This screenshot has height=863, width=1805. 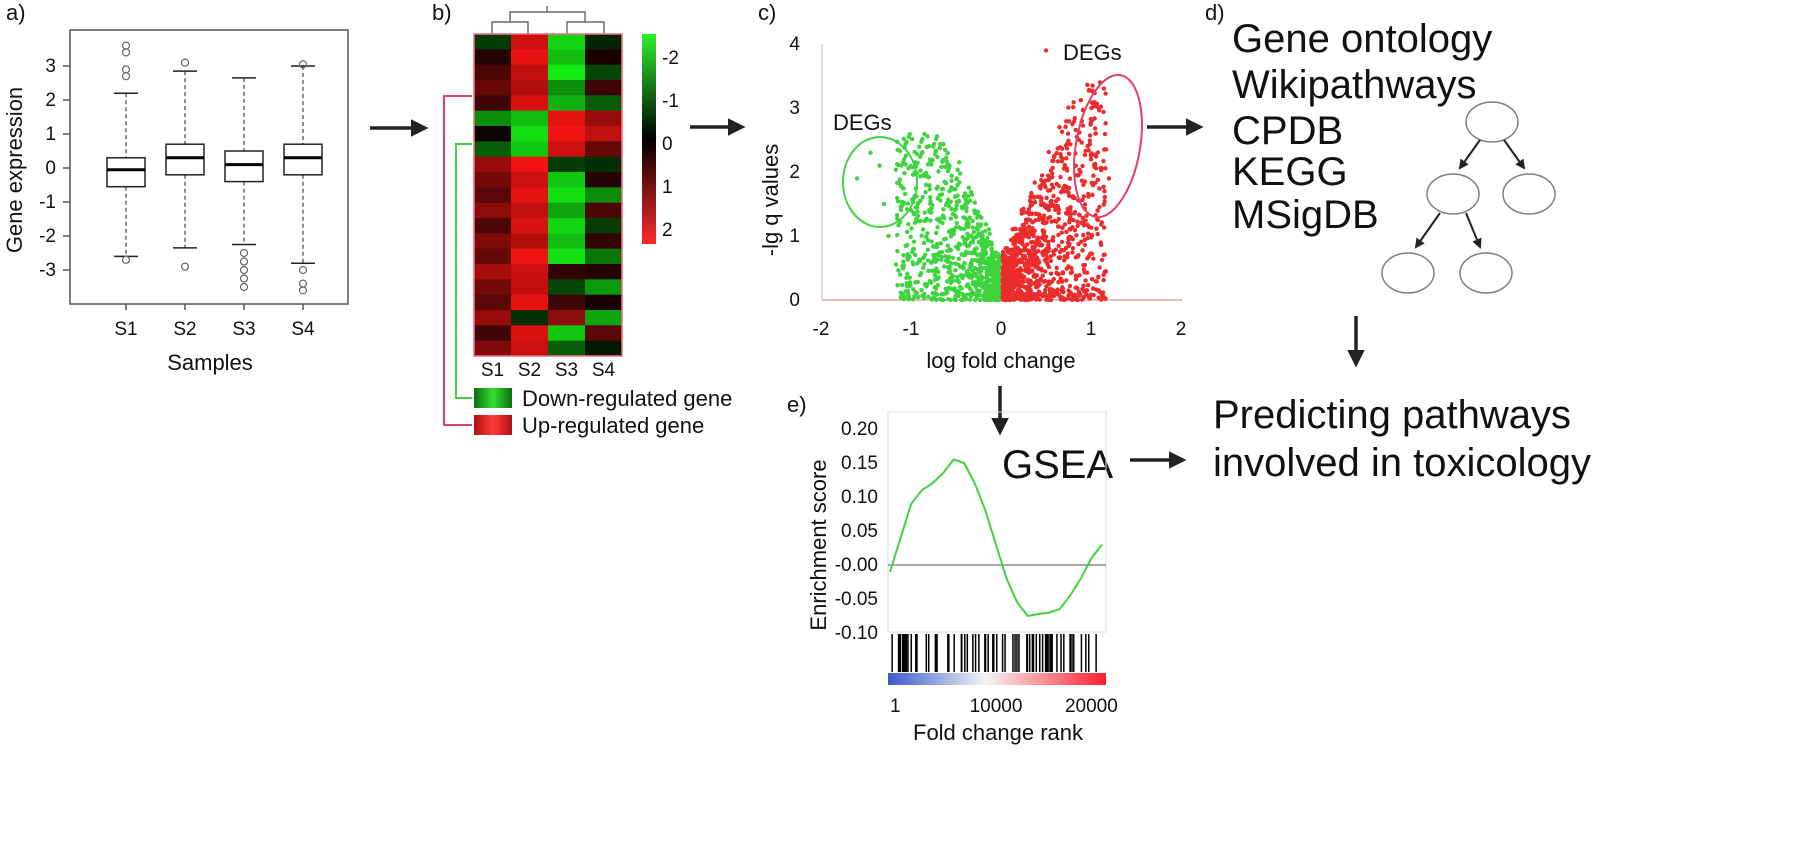 What do you see at coordinates (1453, 194) in the screenshot?
I see `tree-node-left` at bounding box center [1453, 194].